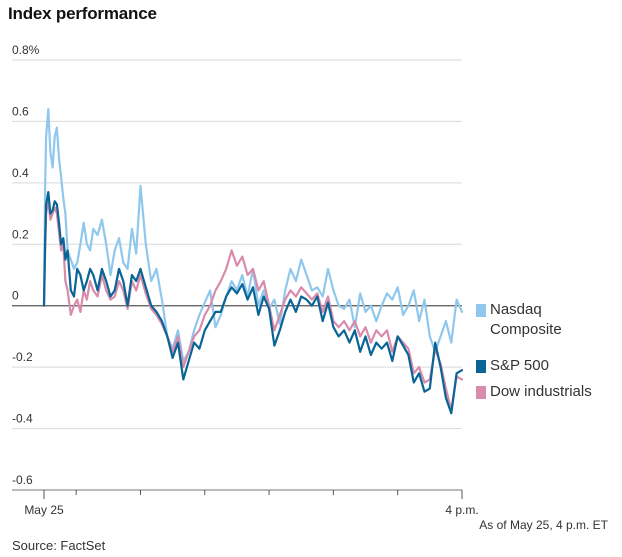 The height and width of the screenshot is (557, 622). I want to click on source-note: Source: FactSet, so click(59, 545).